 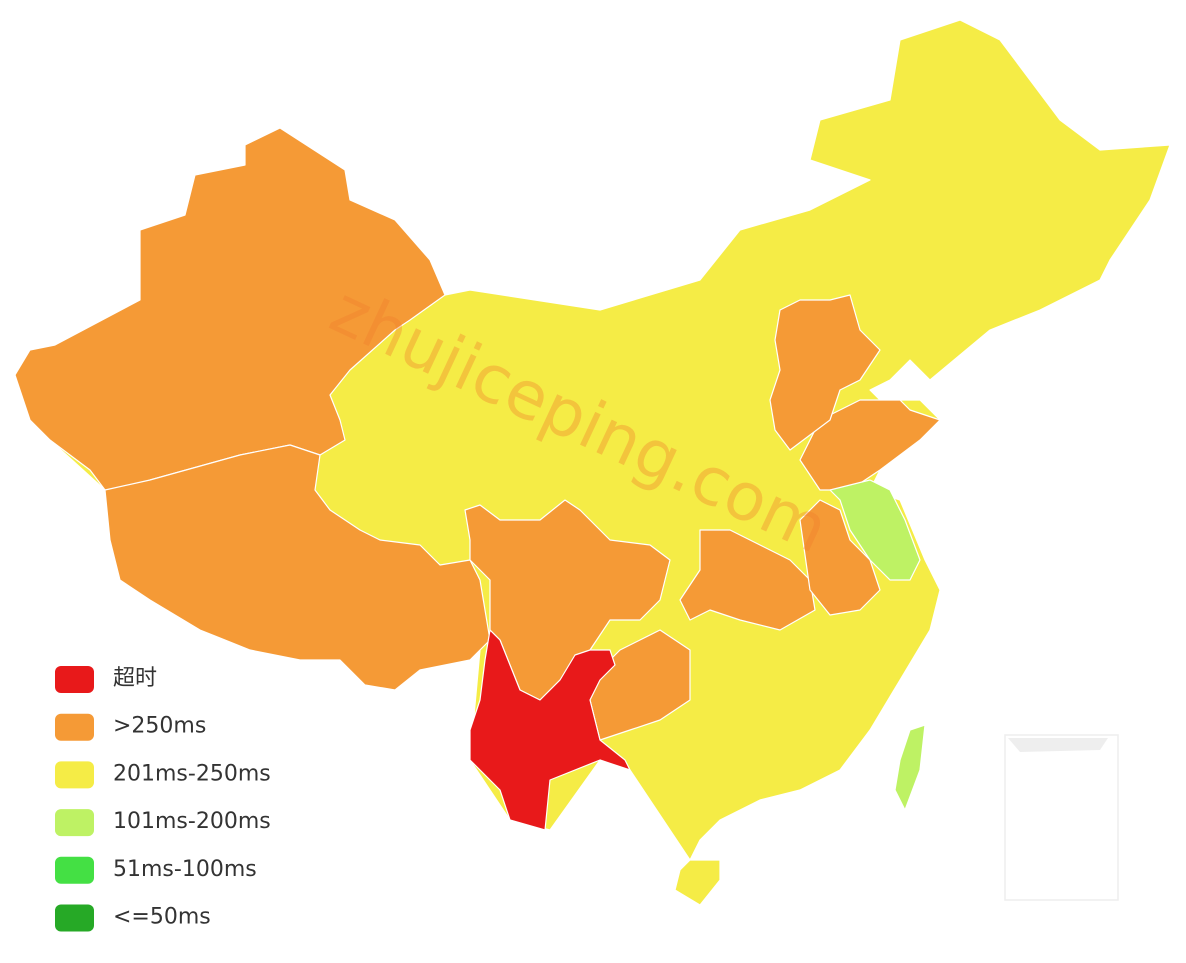 I want to click on anhui, so click(x=840, y=557).